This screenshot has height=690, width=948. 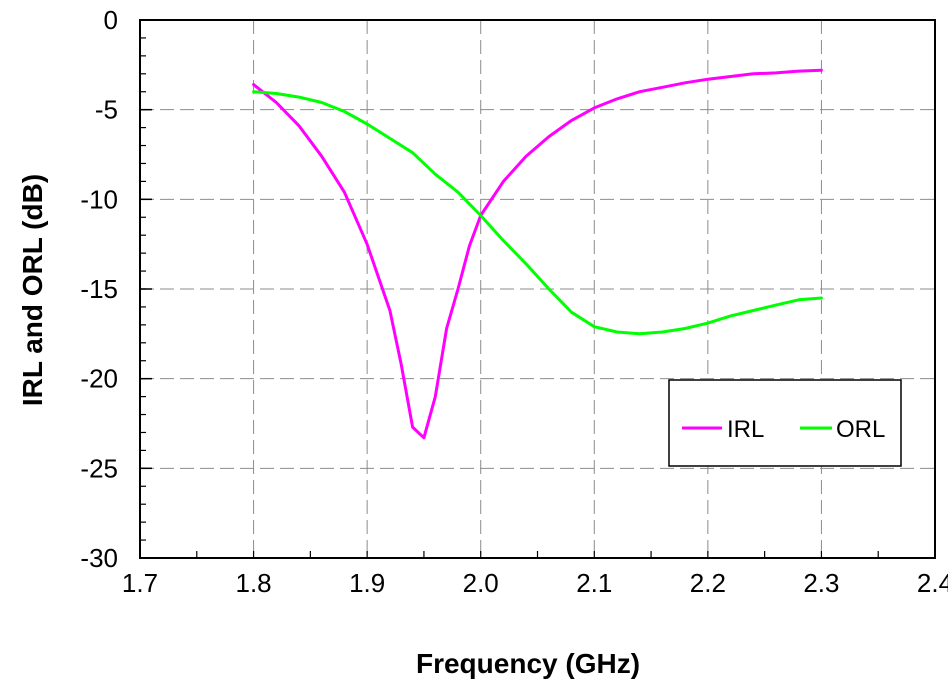 I want to click on y-tick-label: 0, so click(x=111, y=20).